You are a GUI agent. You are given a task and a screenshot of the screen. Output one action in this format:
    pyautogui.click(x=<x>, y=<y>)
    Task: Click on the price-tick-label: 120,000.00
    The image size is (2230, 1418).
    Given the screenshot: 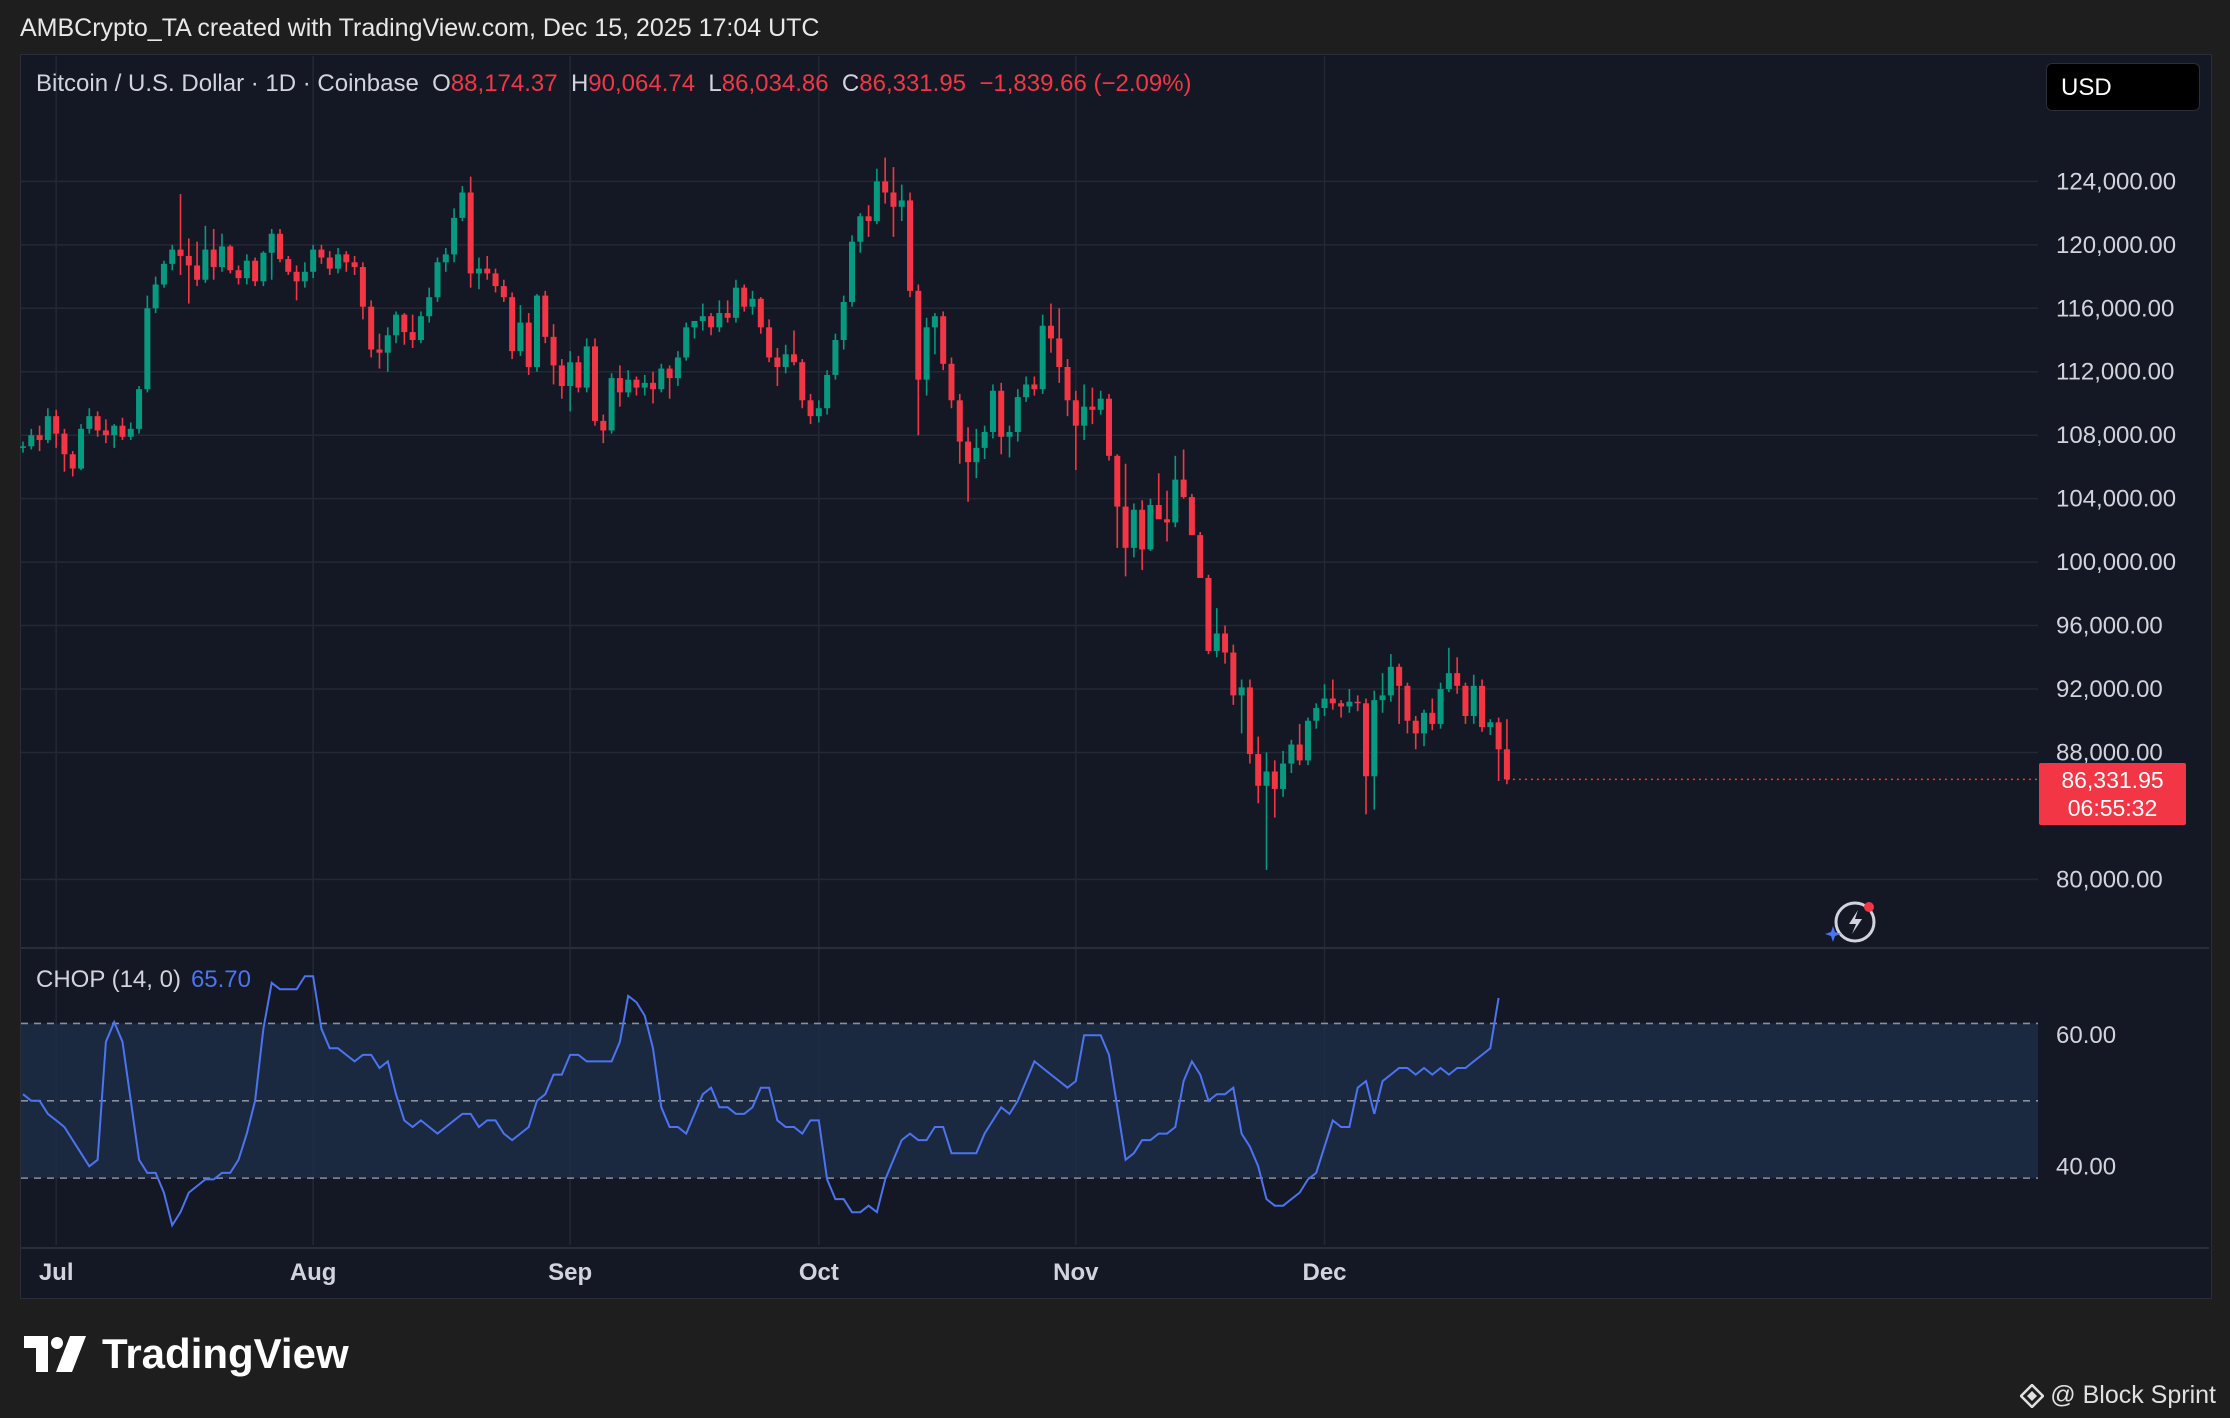 What is the action you would take?
    pyautogui.click(x=2116, y=245)
    